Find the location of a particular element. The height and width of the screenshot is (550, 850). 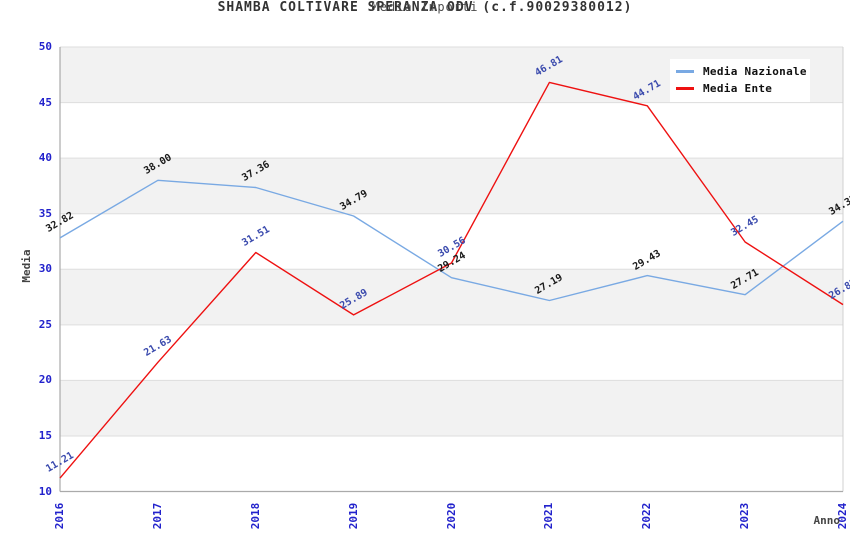

x-tick-label: 2018 is located at coordinates (255, 516).